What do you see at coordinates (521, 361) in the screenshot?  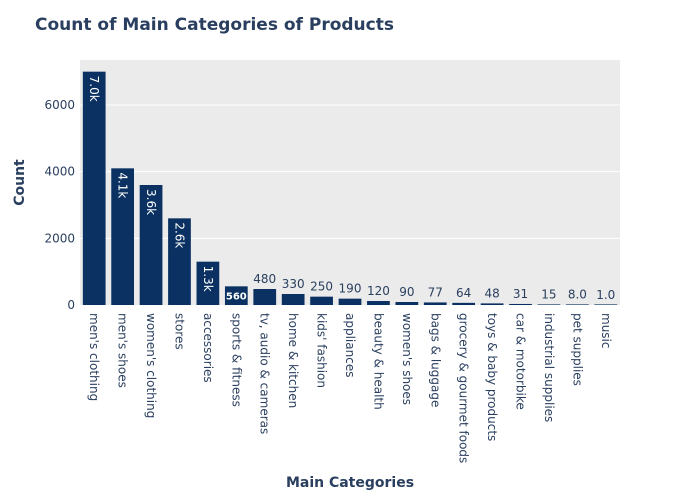 I see `x-tick-label: car & motorbike` at bounding box center [521, 361].